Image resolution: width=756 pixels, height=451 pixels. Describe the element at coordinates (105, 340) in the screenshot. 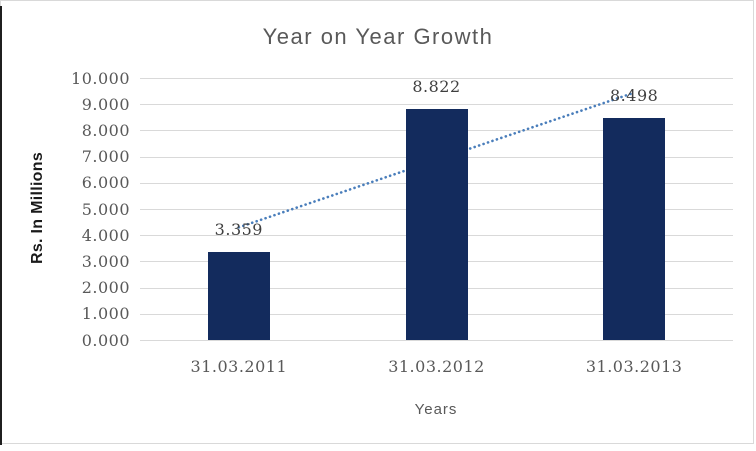

I see `y-tick-label: 0.000` at that location.